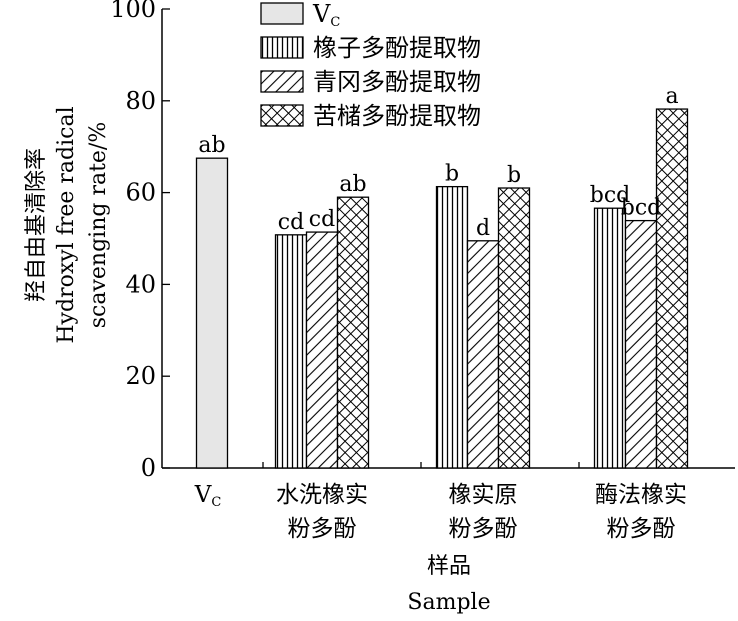  I want to click on legend-entry-label: VC, so click(326, 15).